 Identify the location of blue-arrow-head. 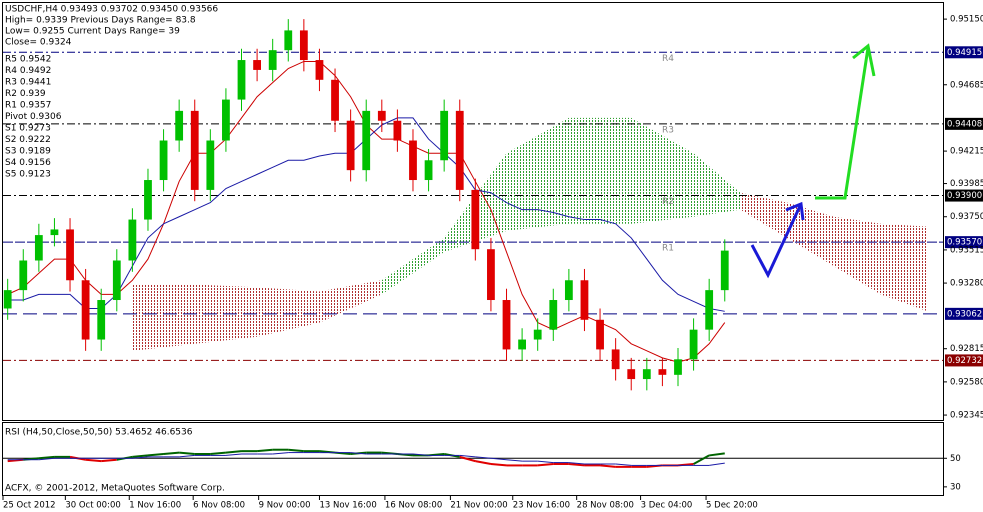
(795, 211).